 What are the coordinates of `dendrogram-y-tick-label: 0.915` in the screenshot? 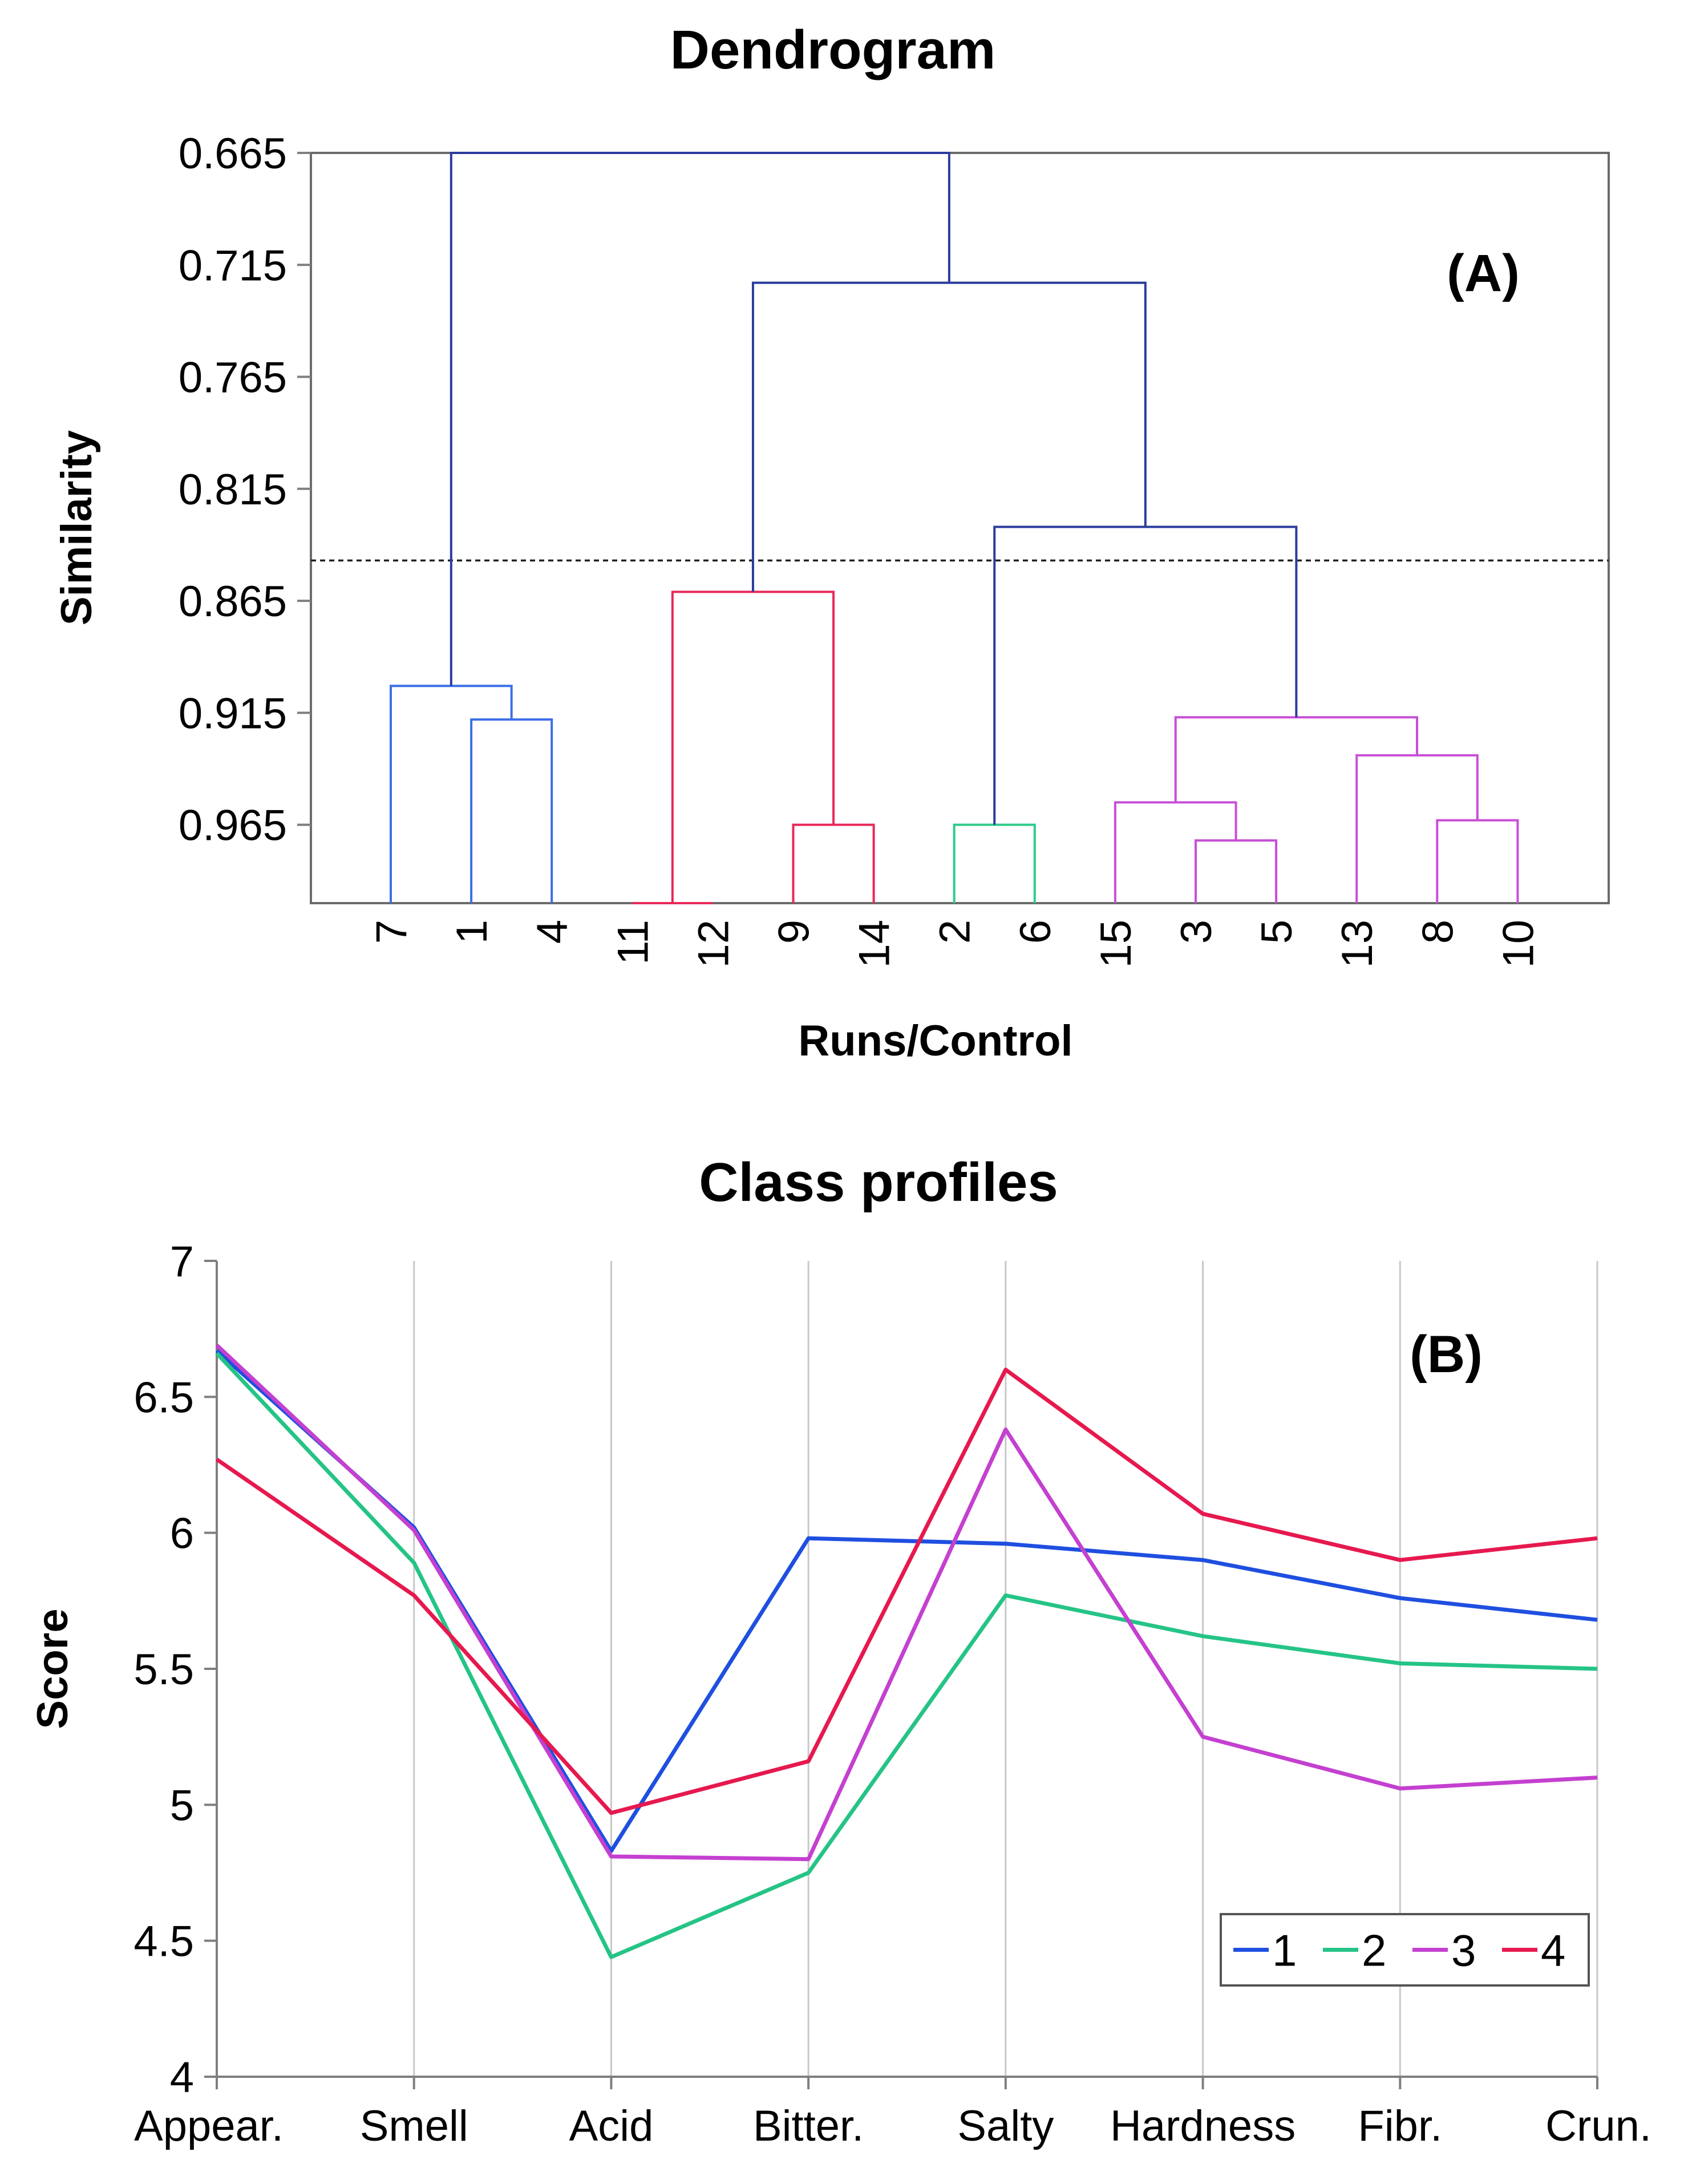 It's located at (233, 713).